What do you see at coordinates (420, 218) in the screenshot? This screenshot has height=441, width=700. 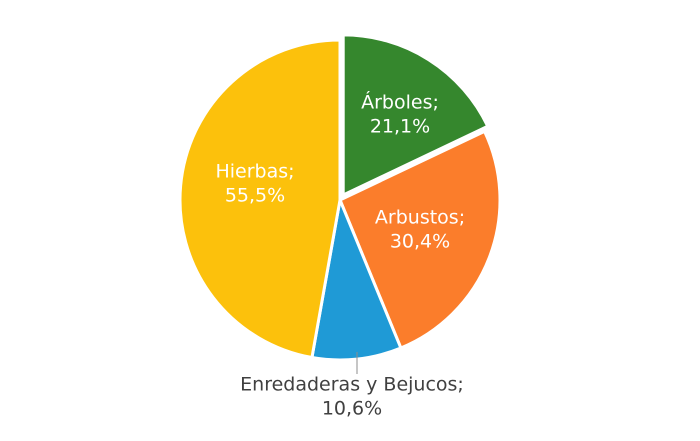 I see `slice-label: Arbustos;` at bounding box center [420, 218].